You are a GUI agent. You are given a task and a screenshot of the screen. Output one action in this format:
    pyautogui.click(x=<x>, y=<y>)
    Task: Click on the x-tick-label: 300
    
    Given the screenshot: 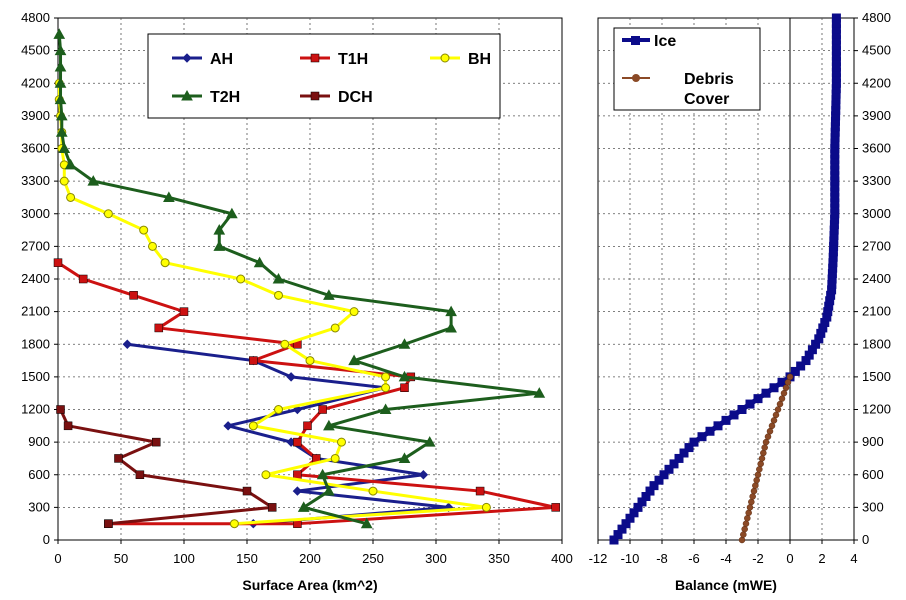 What is the action you would take?
    pyautogui.click(x=436, y=558)
    